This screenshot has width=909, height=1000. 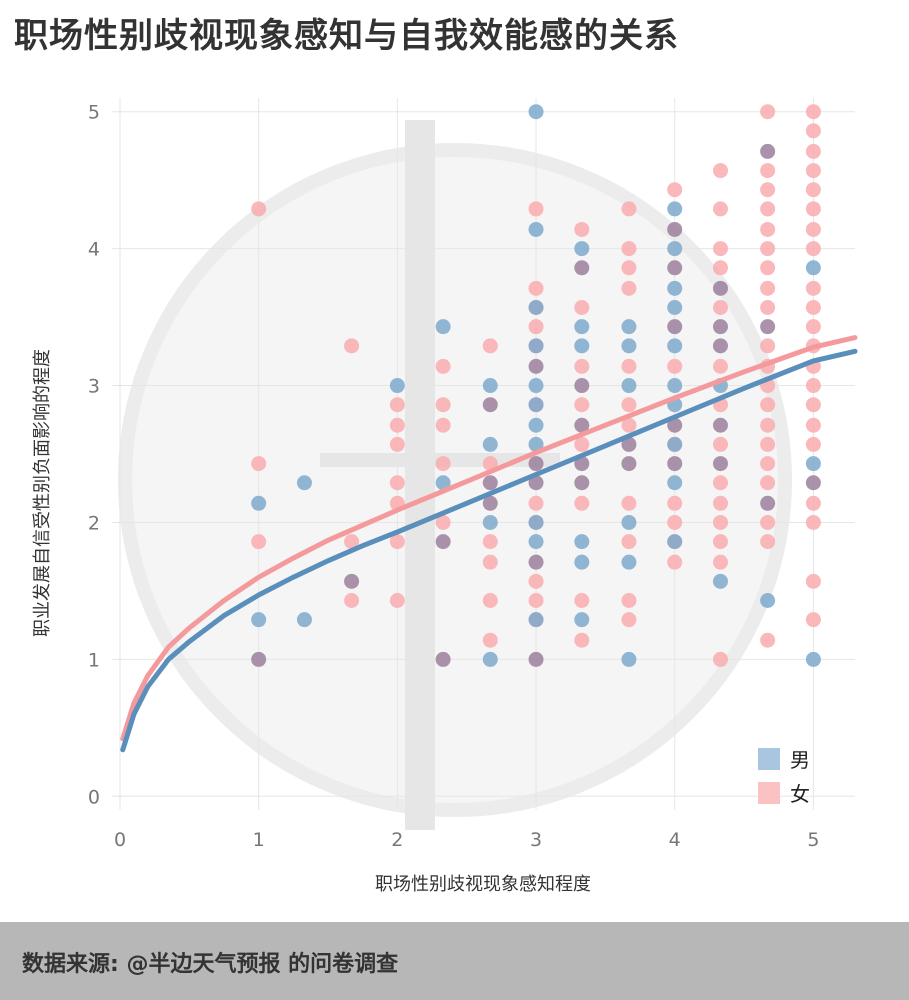 What do you see at coordinates (454, 961) in the screenshot?
I see `footer-bar: 数据来源: @半边天气预报 的问卷调查` at bounding box center [454, 961].